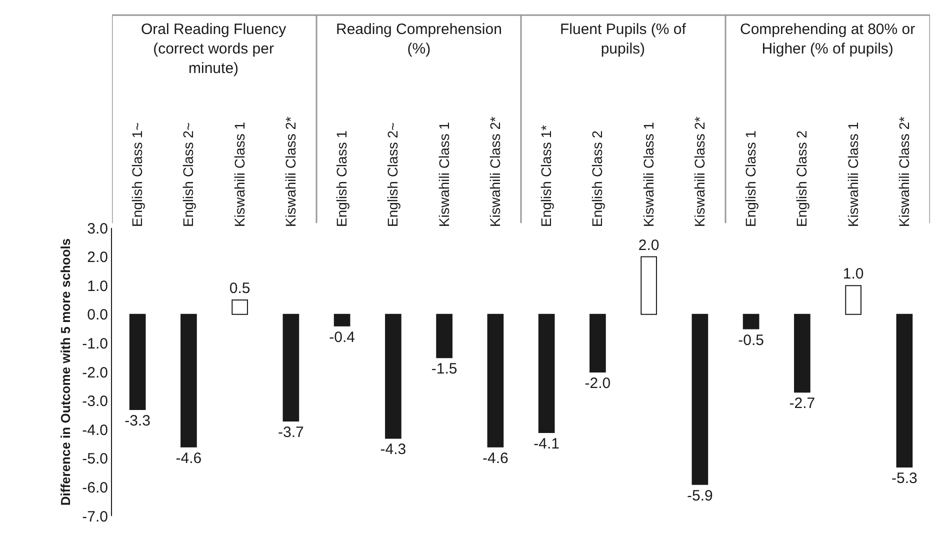  What do you see at coordinates (700, 495) in the screenshot?
I see `data-label: -5.9` at bounding box center [700, 495].